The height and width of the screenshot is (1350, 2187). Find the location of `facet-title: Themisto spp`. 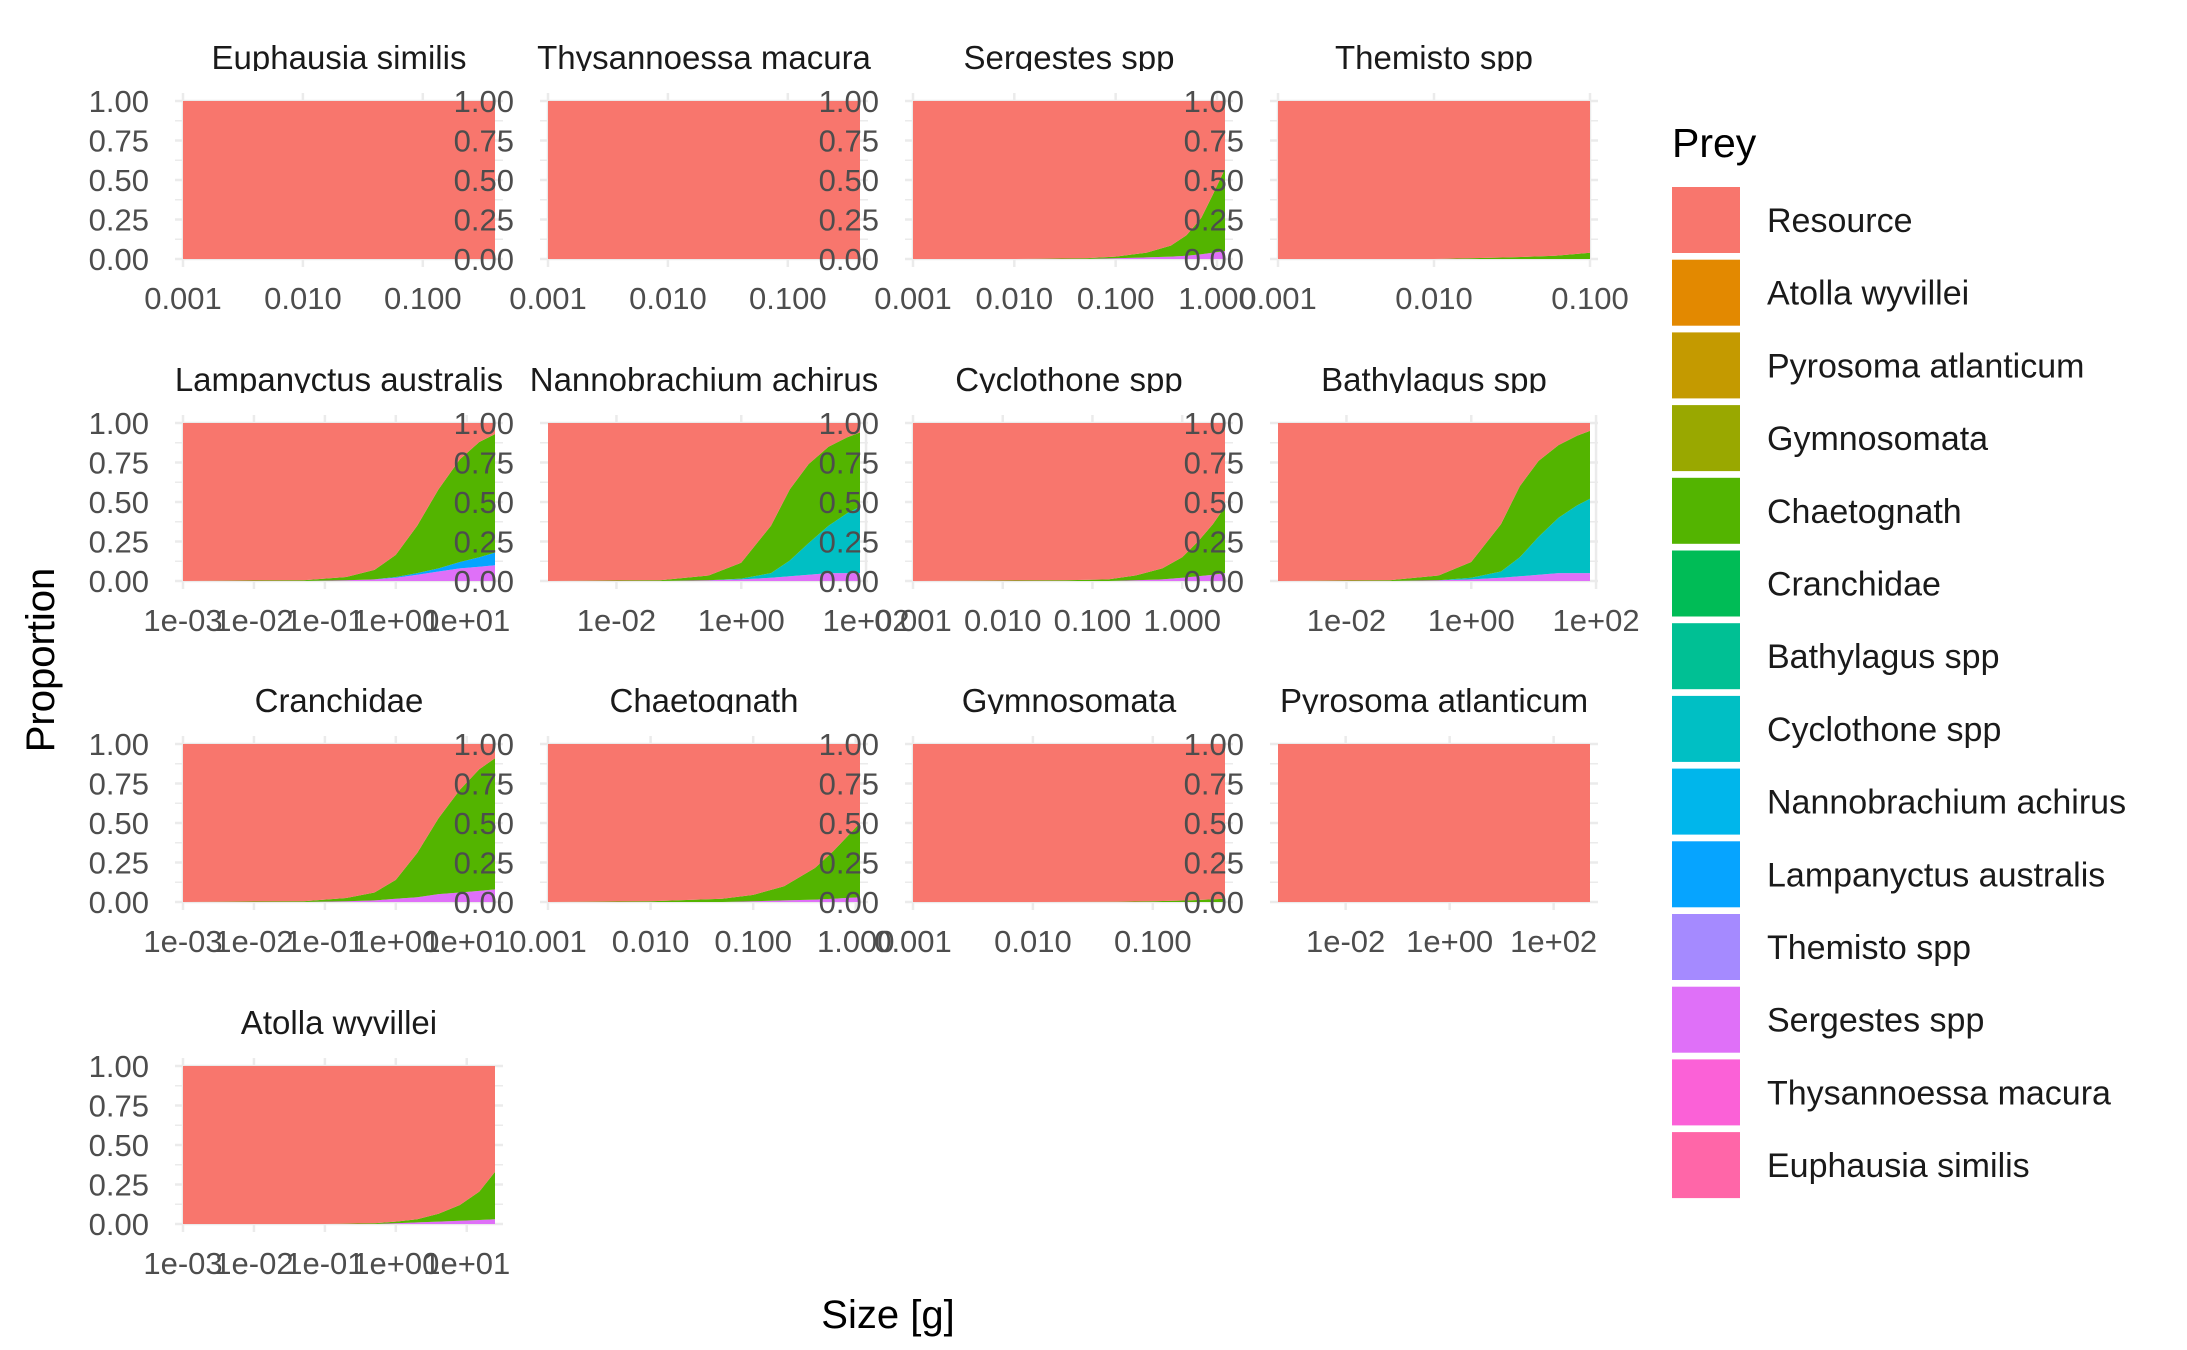

facet-title: Themisto spp is located at coordinates (1434, 57).